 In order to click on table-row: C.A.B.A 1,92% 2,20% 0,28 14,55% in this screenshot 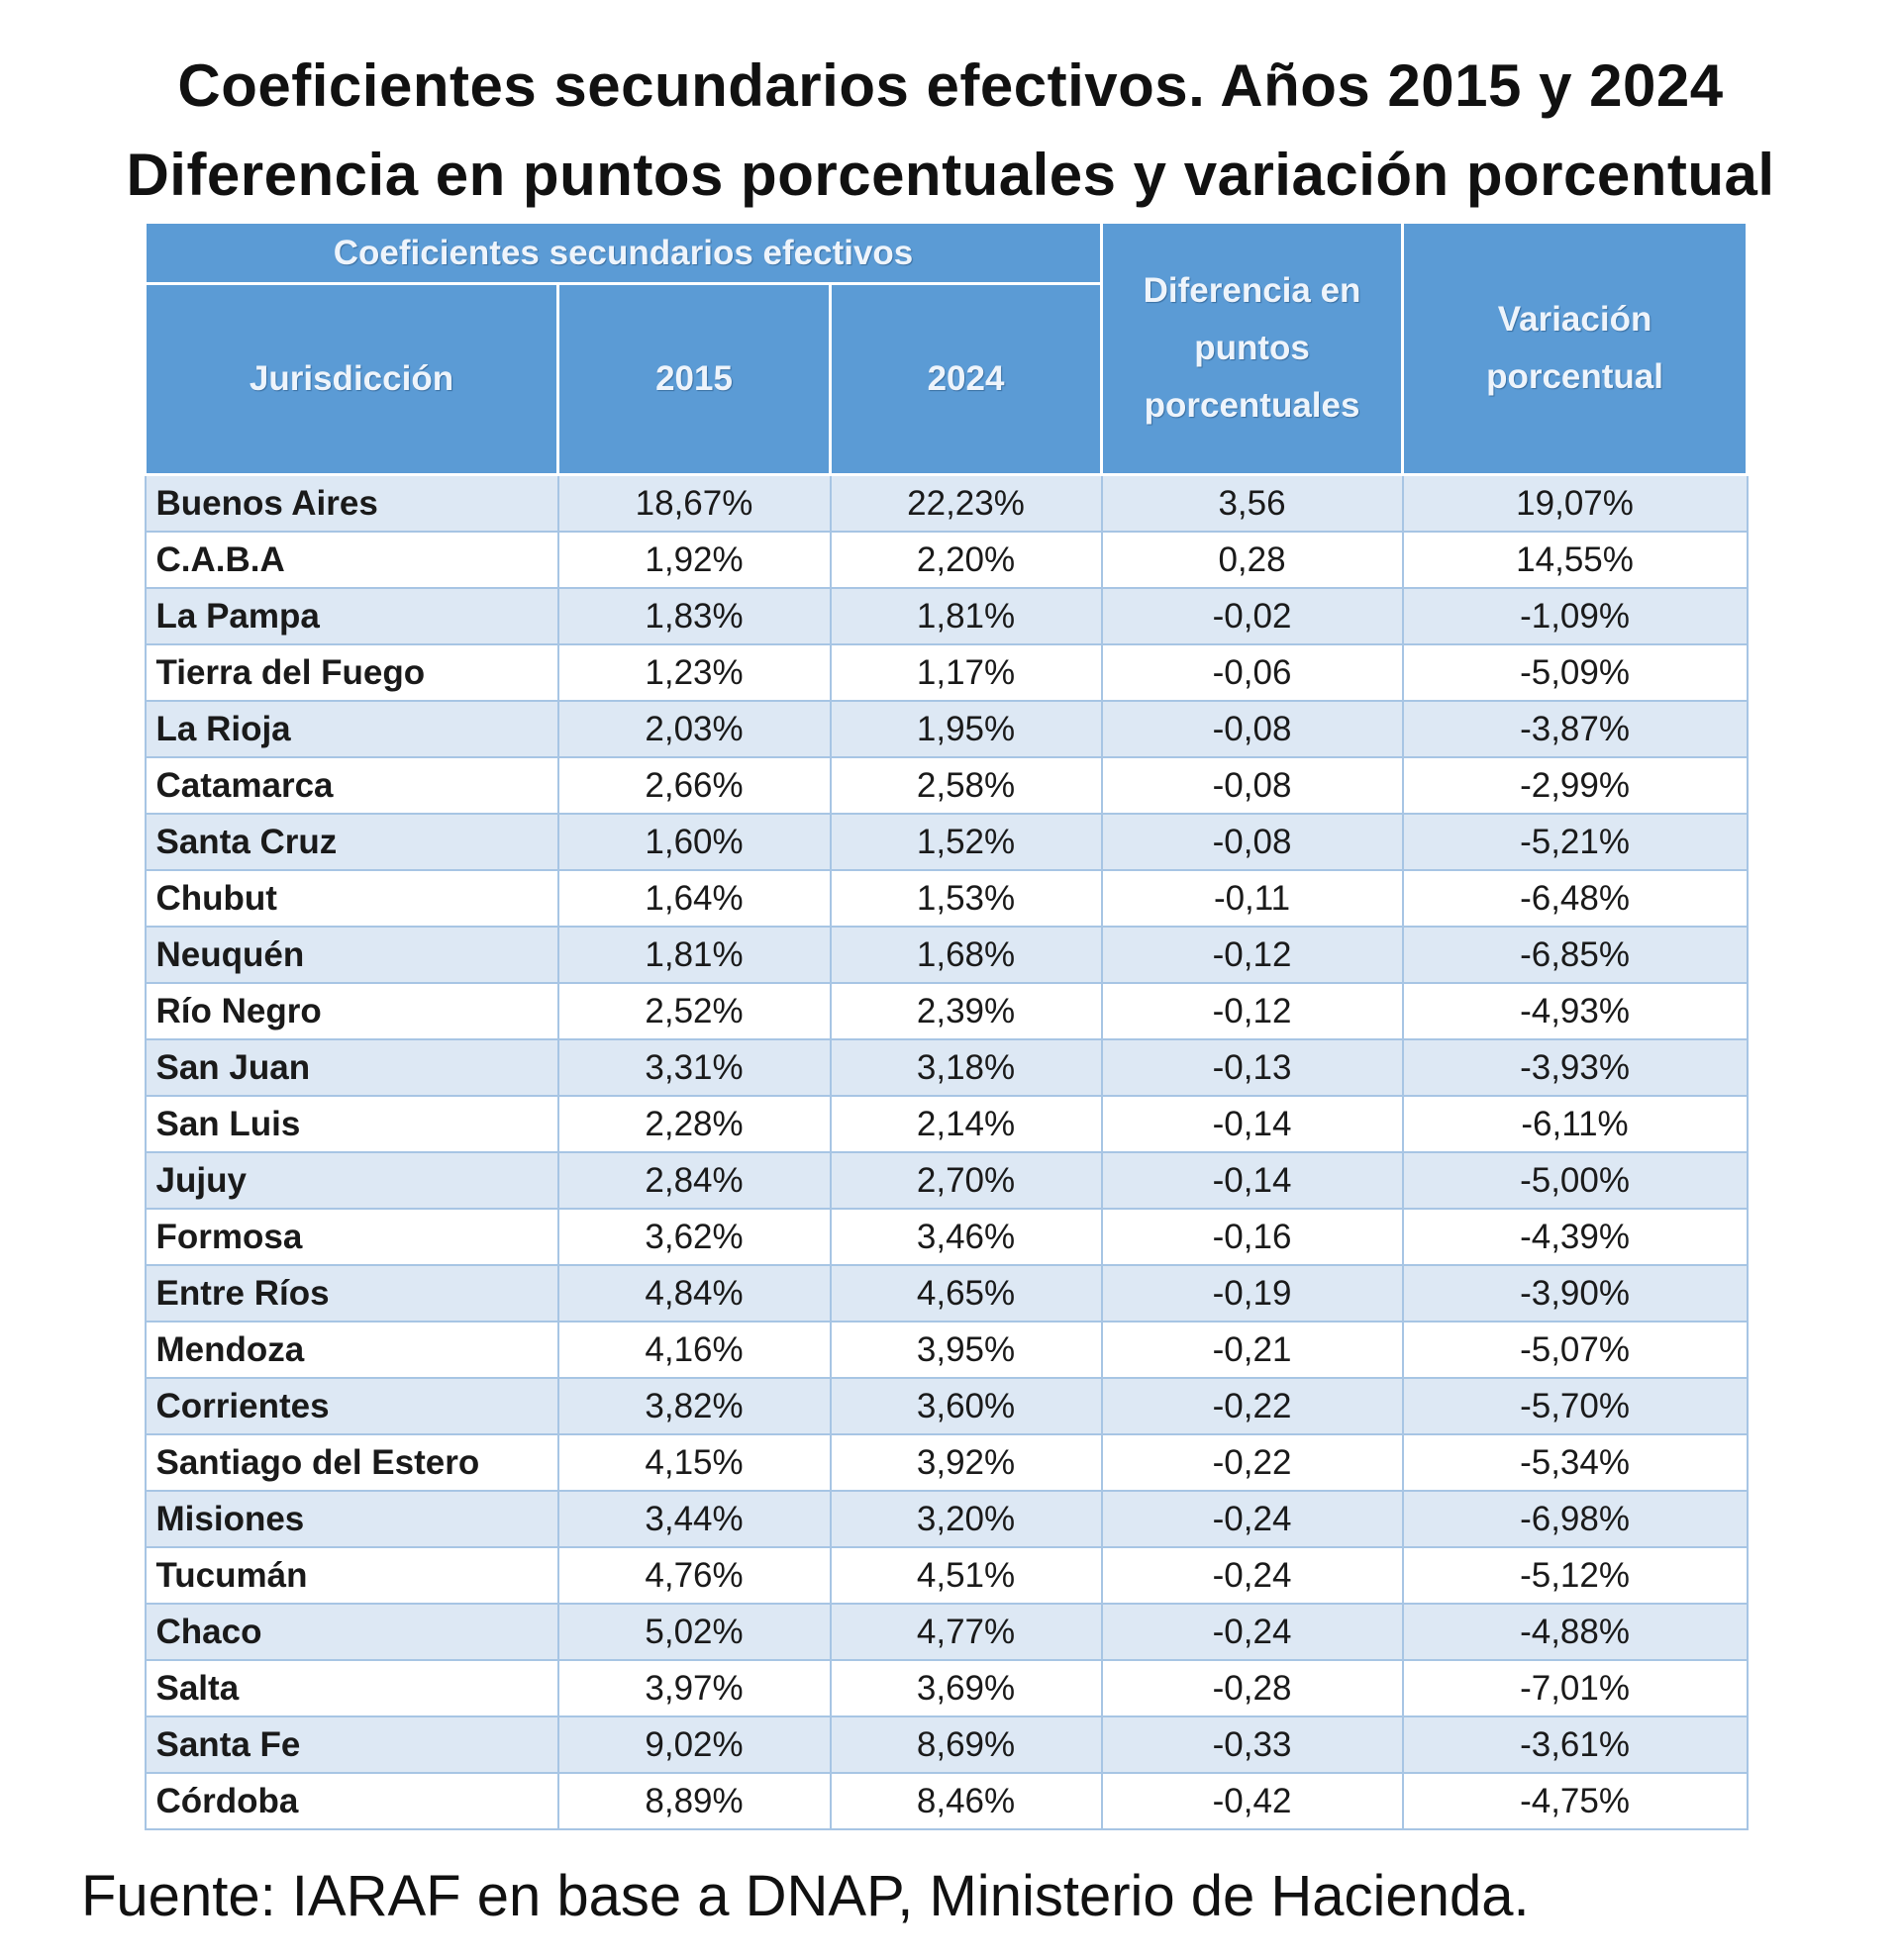, I will do `click(946, 560)`.